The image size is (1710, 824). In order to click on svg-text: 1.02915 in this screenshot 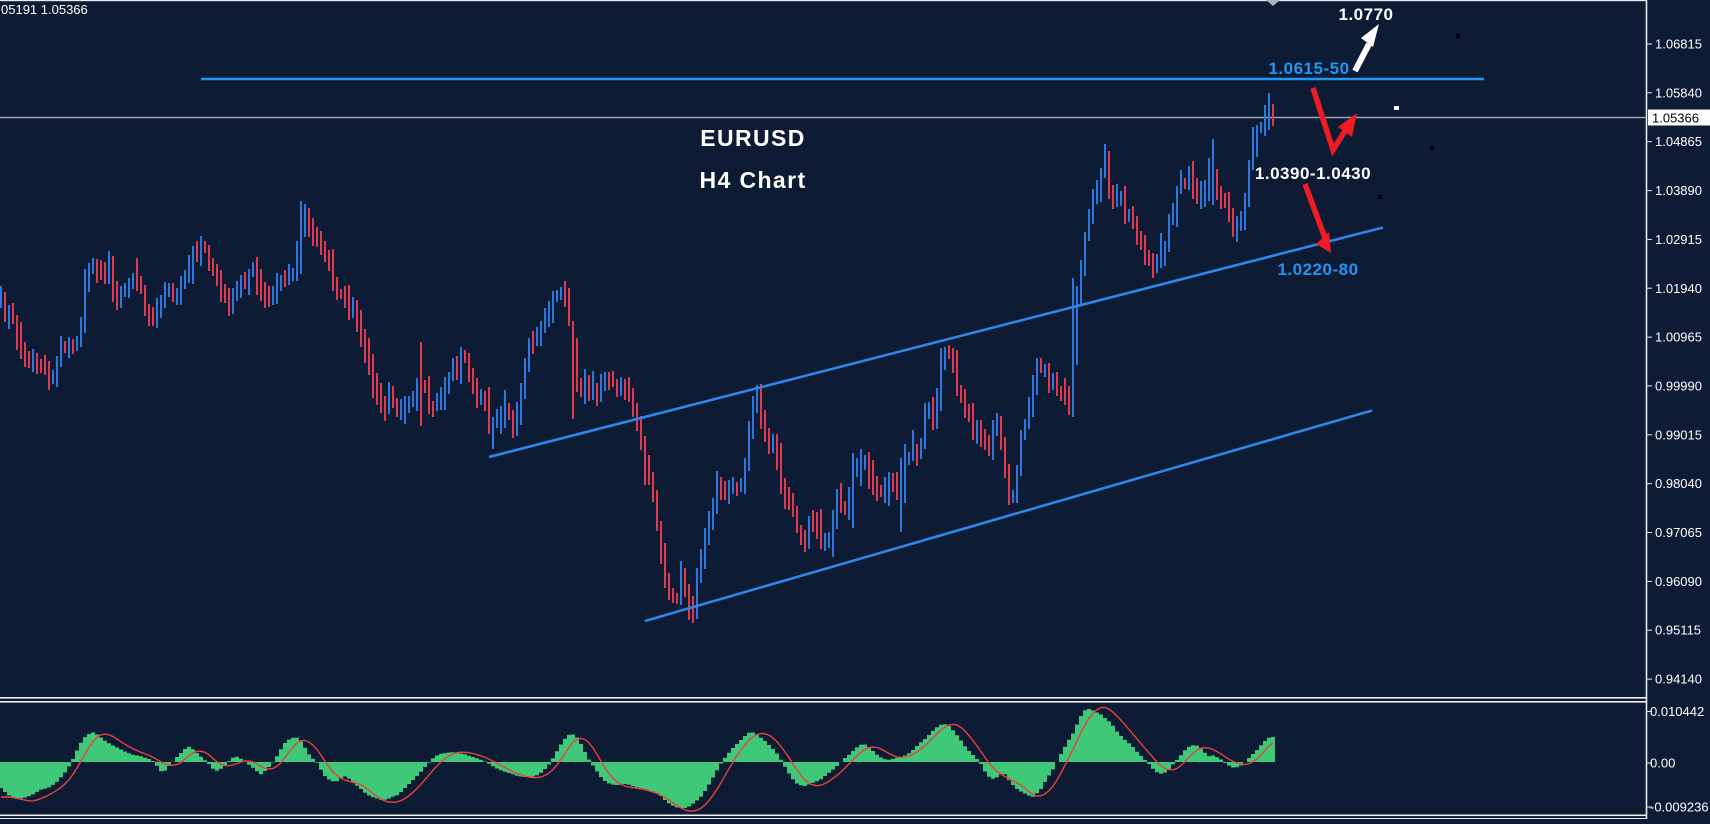, I will do `click(1678, 239)`.